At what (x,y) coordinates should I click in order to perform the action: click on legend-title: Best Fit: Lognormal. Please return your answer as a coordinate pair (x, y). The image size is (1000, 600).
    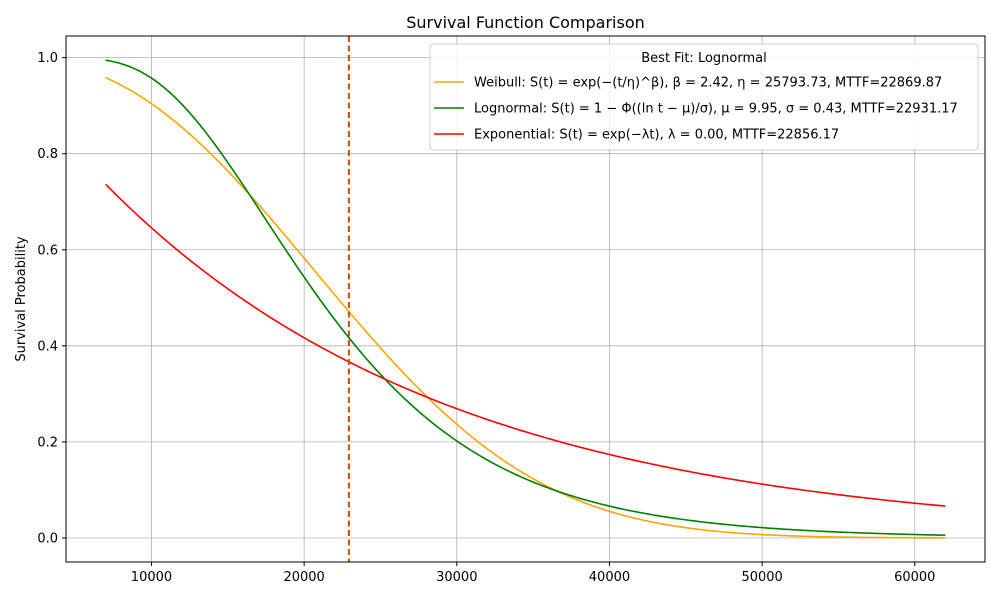
    Looking at the image, I should click on (703, 58).